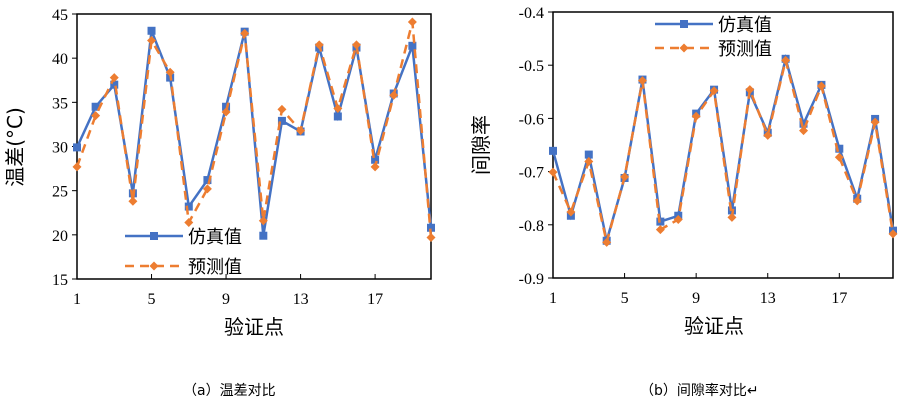 Image resolution: width=903 pixels, height=403 pixels. I want to click on caption-a: （a）温差对比, so click(229, 391).